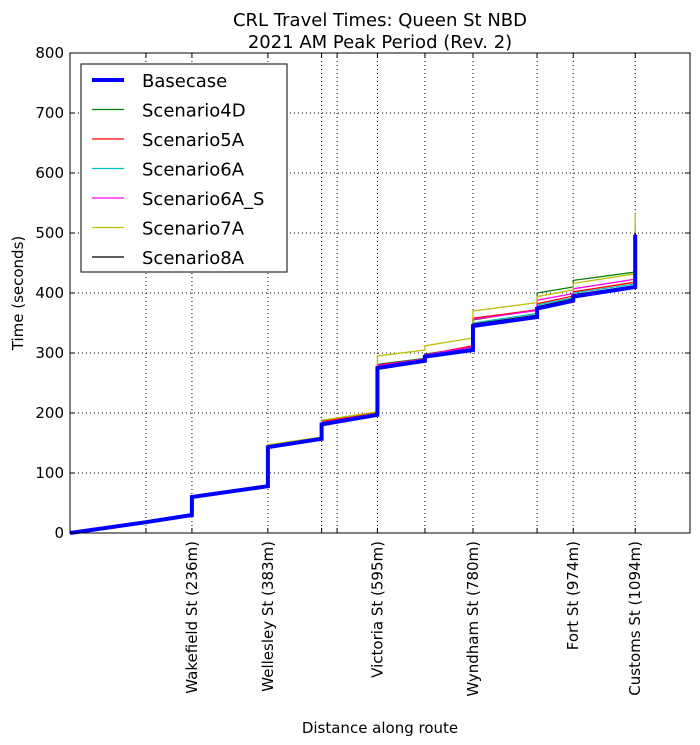 The image size is (700, 745). Describe the element at coordinates (184, 81) in the screenshot. I see `legend-label: Basecase` at that location.